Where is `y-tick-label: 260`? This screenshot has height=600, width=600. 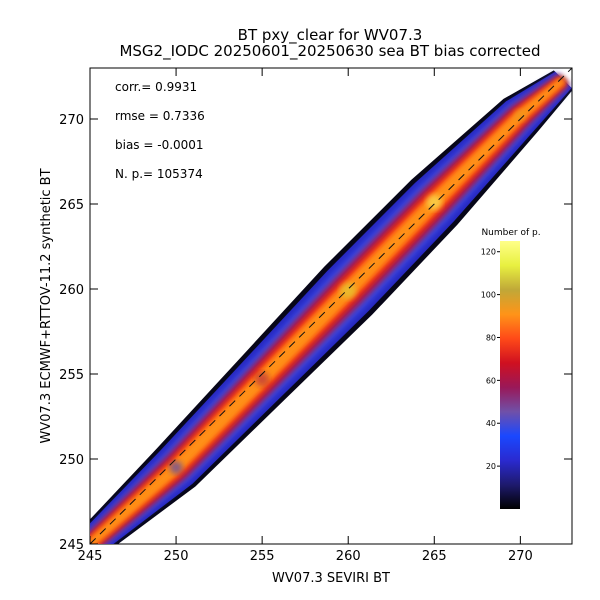
y-tick-label: 260 is located at coordinates (71, 290).